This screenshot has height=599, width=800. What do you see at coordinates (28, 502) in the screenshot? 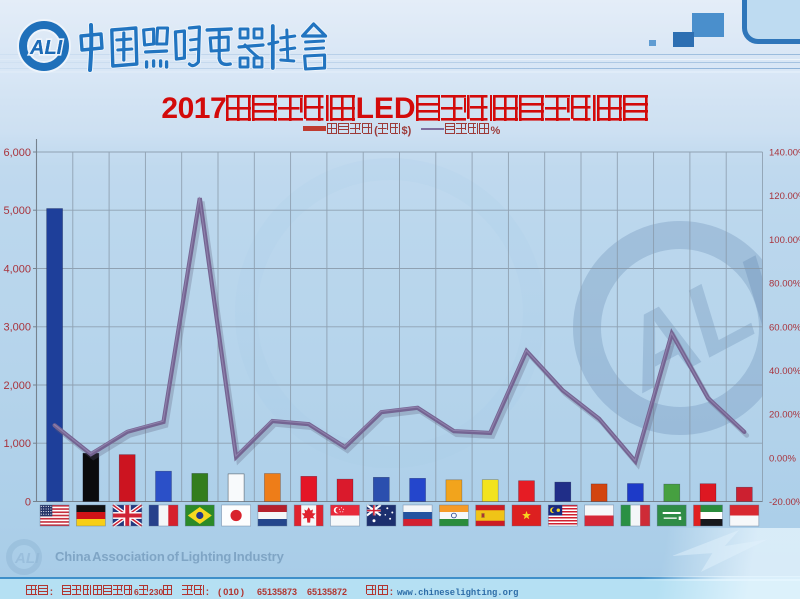
I see `svg-text: 0` at bounding box center [28, 502].